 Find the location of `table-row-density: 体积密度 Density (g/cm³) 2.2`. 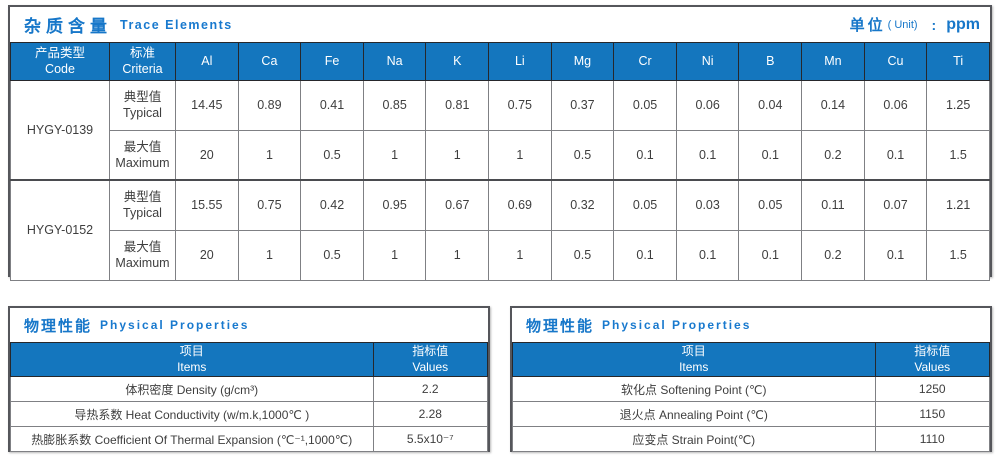

table-row-density: 体积密度 Density (g/cm³) 2.2 is located at coordinates (249, 389).